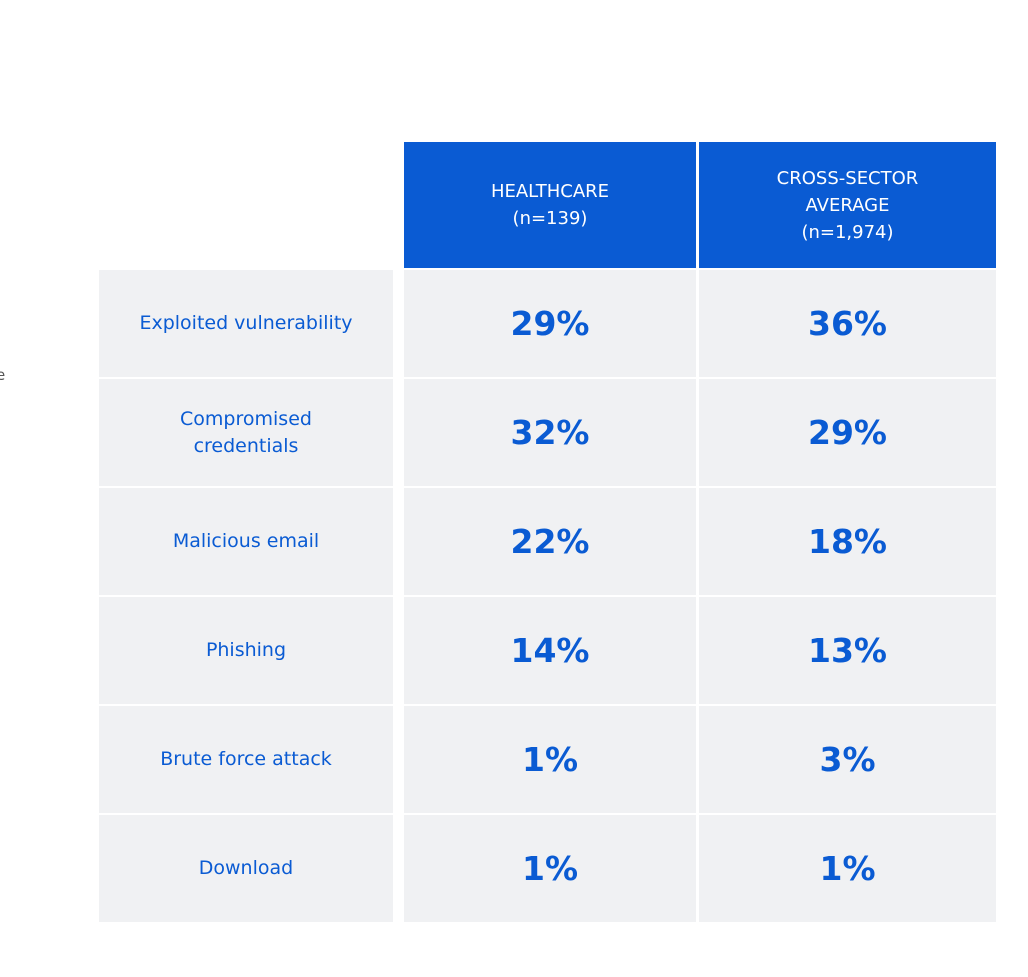 Image resolution: width=1028 pixels, height=977 pixels. I want to click on header-cell: HEALTHCARE (n=139), so click(550, 205).